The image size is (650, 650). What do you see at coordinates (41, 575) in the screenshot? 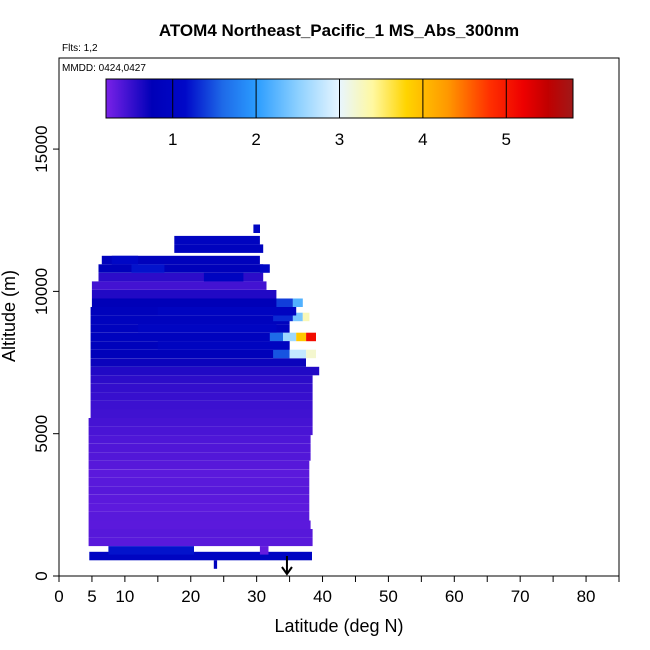
I see `y-tick-label-0: 0` at bounding box center [41, 575].